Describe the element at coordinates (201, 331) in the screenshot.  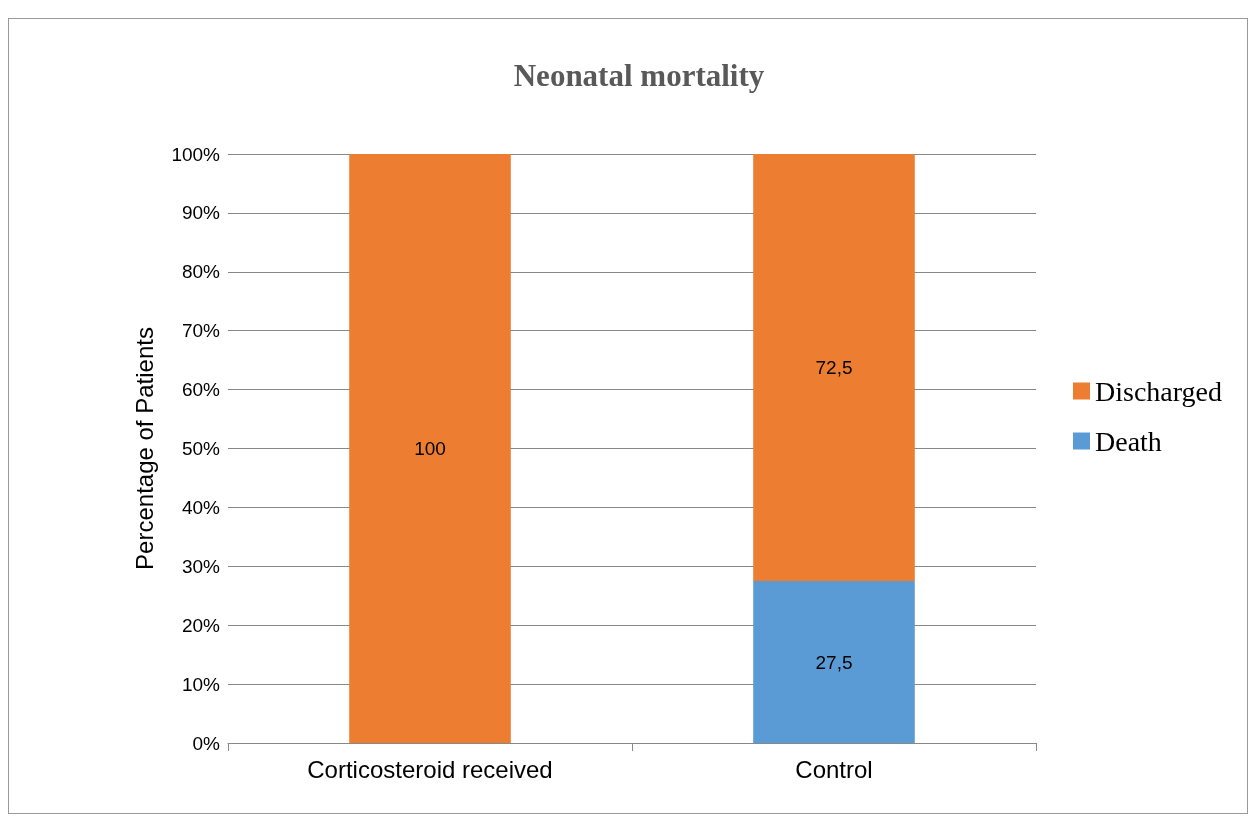
I see `y-tick-label: 70%` at that location.